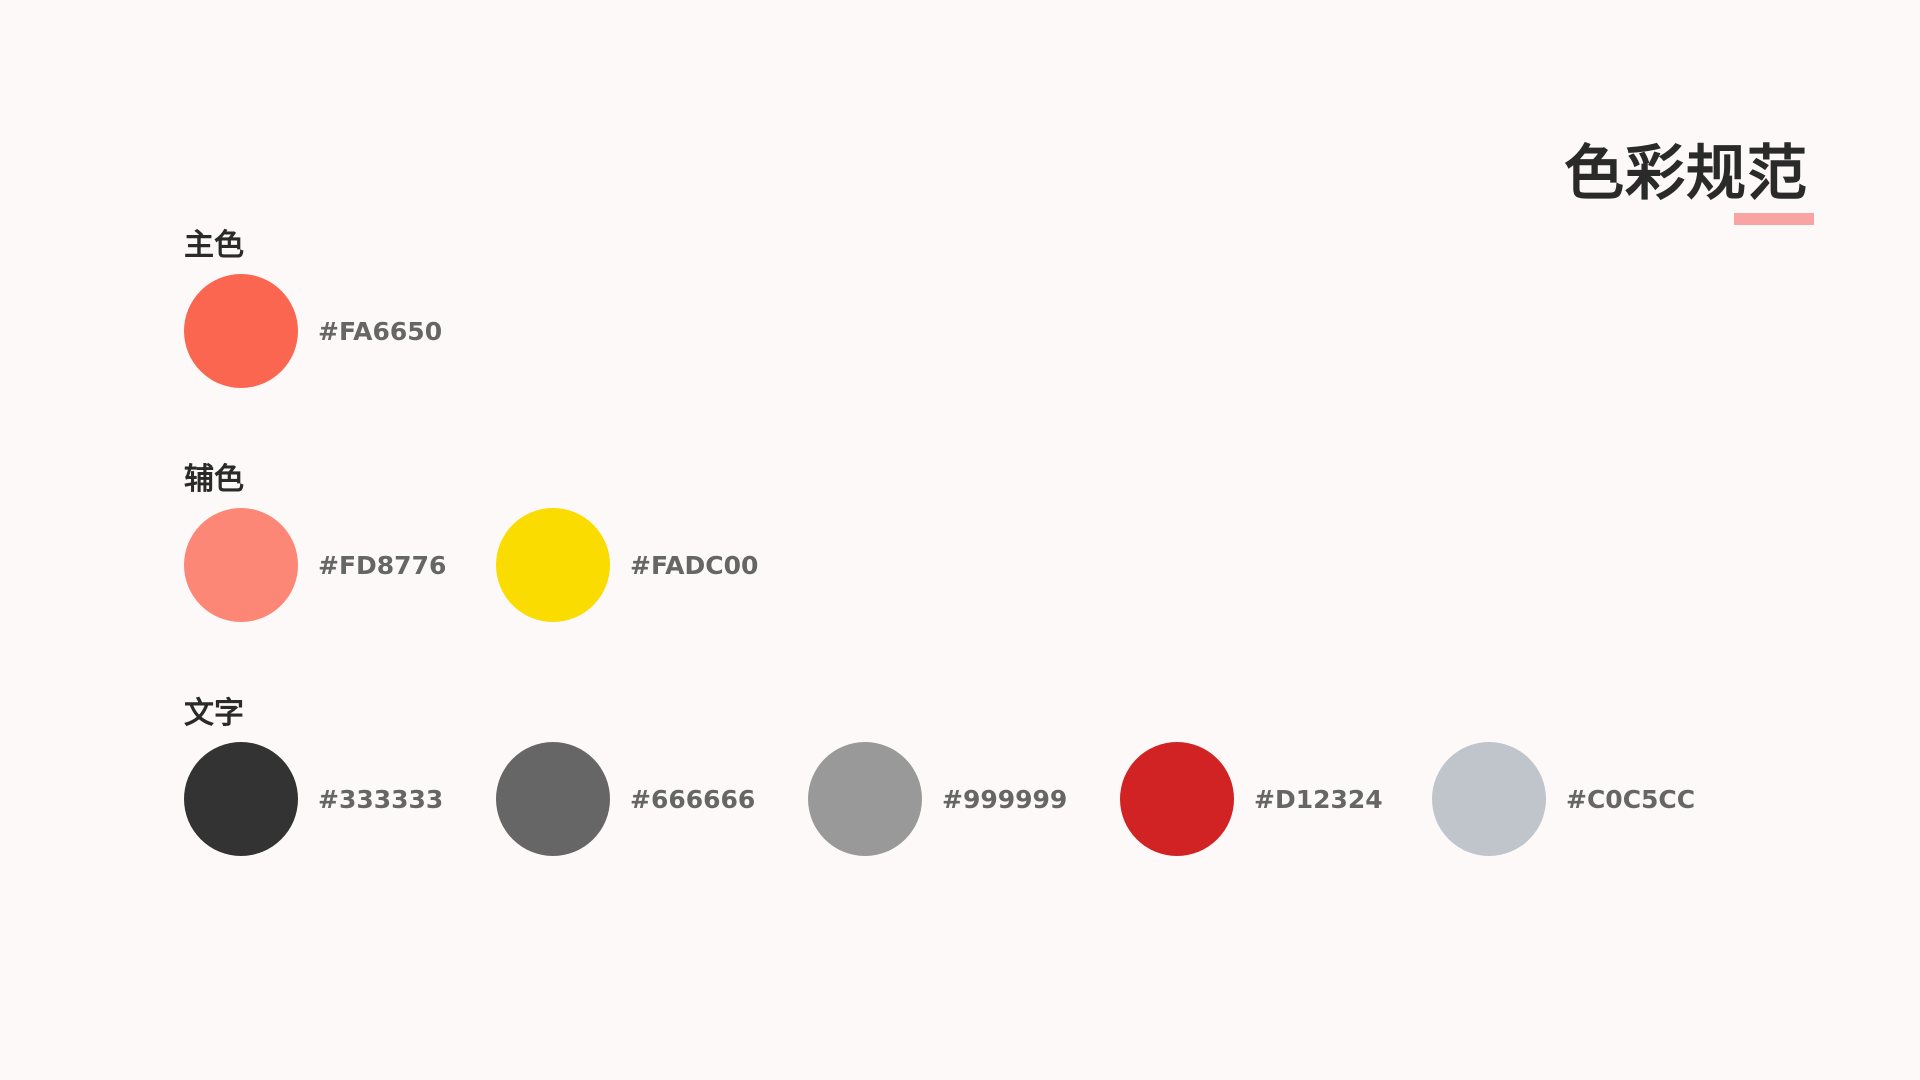  Describe the element at coordinates (382, 566) in the screenshot. I see `color-hex-label: #FD8776` at that location.